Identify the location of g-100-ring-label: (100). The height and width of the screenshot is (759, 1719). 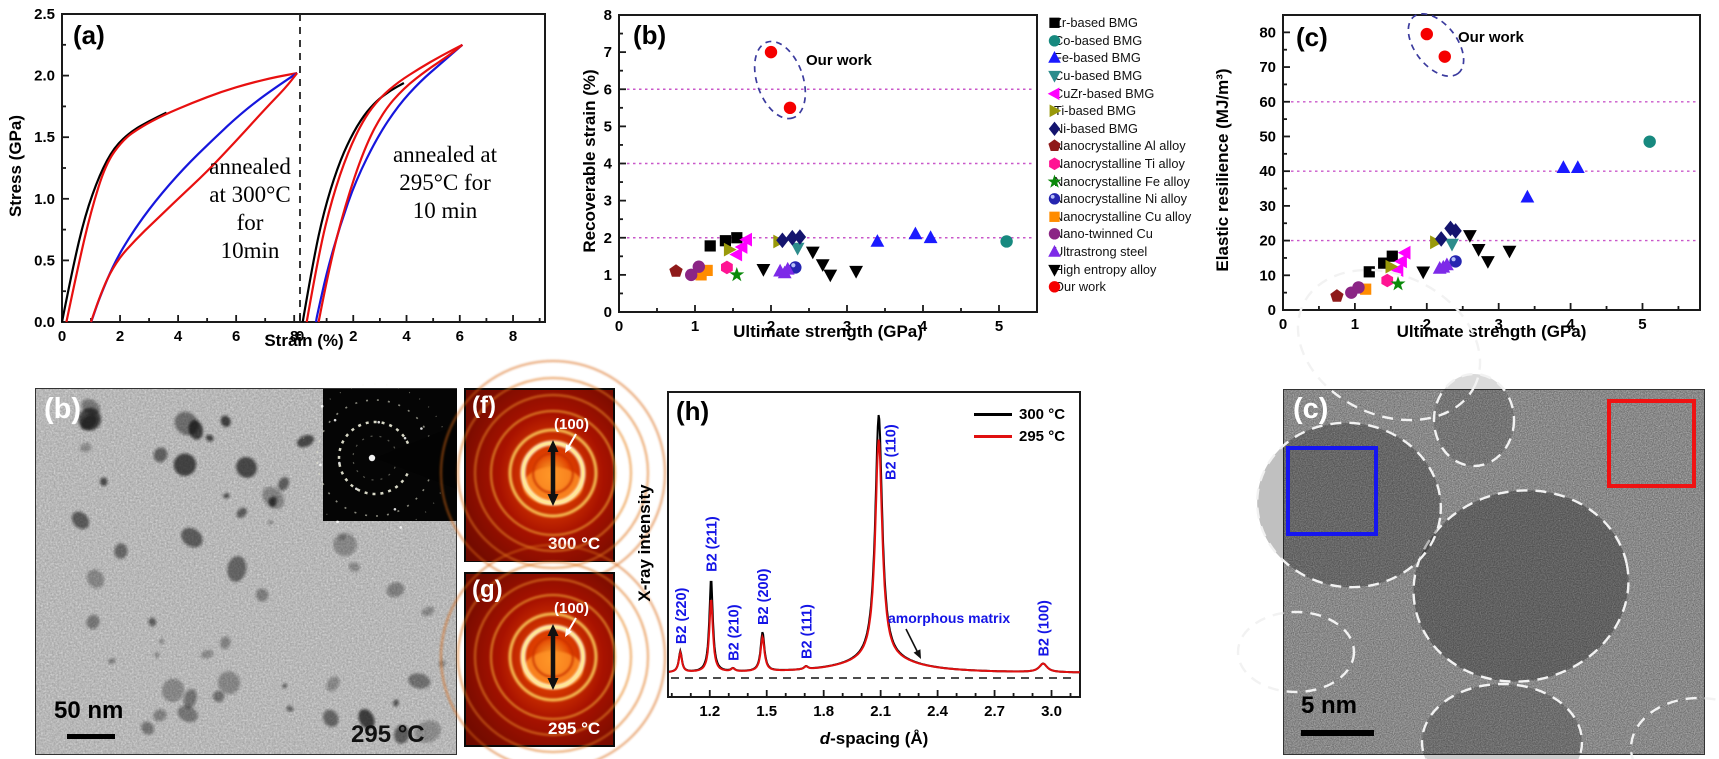
(572, 608).